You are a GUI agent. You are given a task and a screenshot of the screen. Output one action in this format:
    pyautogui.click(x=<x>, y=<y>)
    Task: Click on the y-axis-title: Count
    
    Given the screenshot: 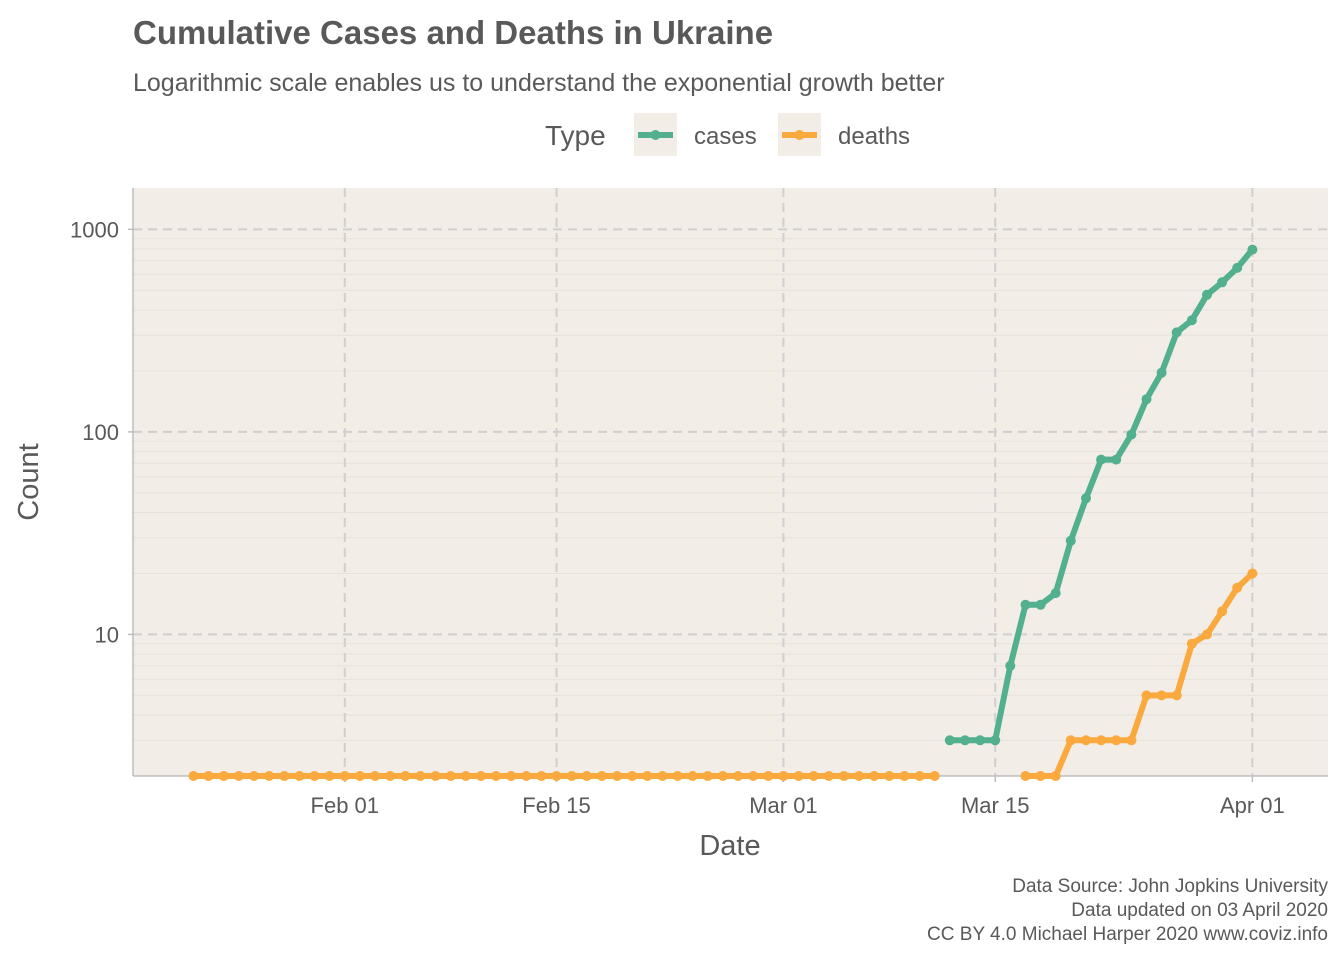 What is the action you would take?
    pyautogui.click(x=29, y=481)
    